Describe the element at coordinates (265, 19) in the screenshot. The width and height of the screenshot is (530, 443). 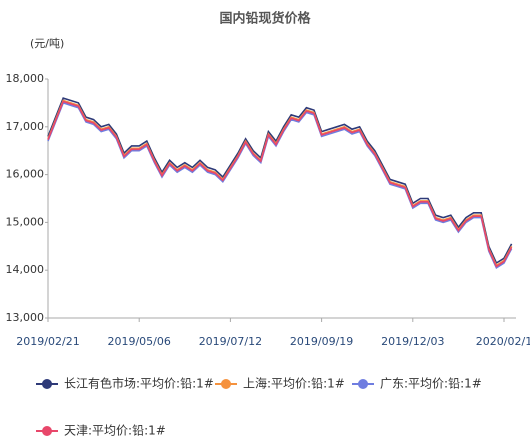
I see `chart-title: 国内铅现货价格` at that location.